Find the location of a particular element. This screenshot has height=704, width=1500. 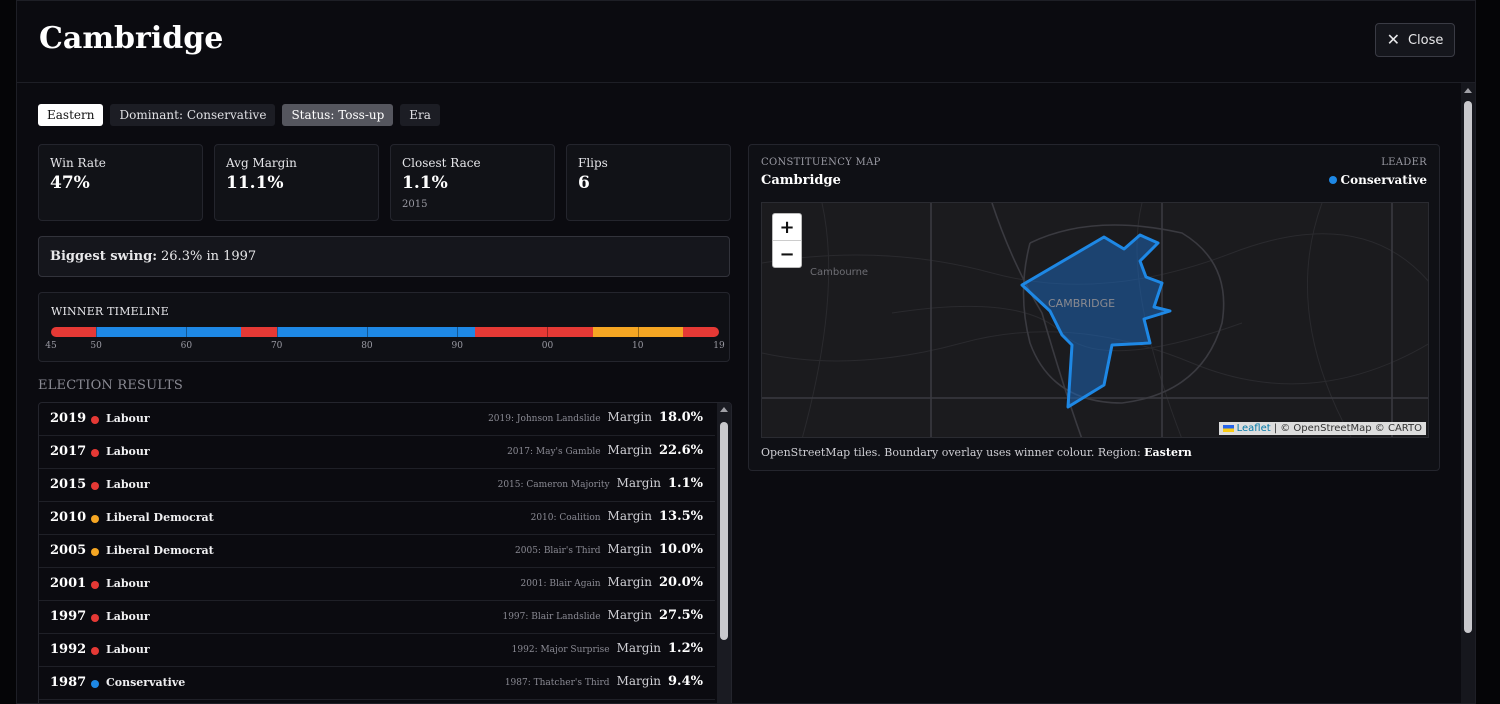

result-right: 2005: Blair's Third Margin 10.0% is located at coordinates (609, 549).